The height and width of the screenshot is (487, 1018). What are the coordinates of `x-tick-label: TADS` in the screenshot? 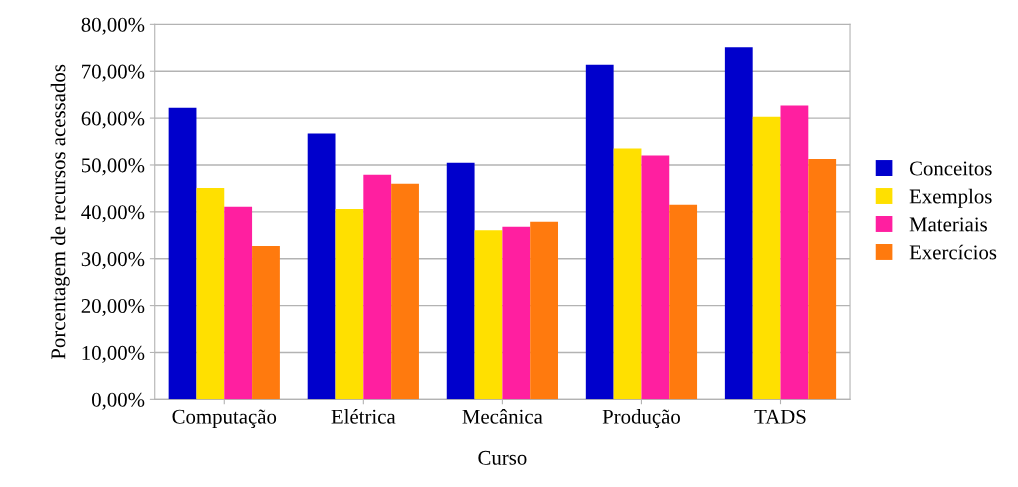 It's located at (780, 416).